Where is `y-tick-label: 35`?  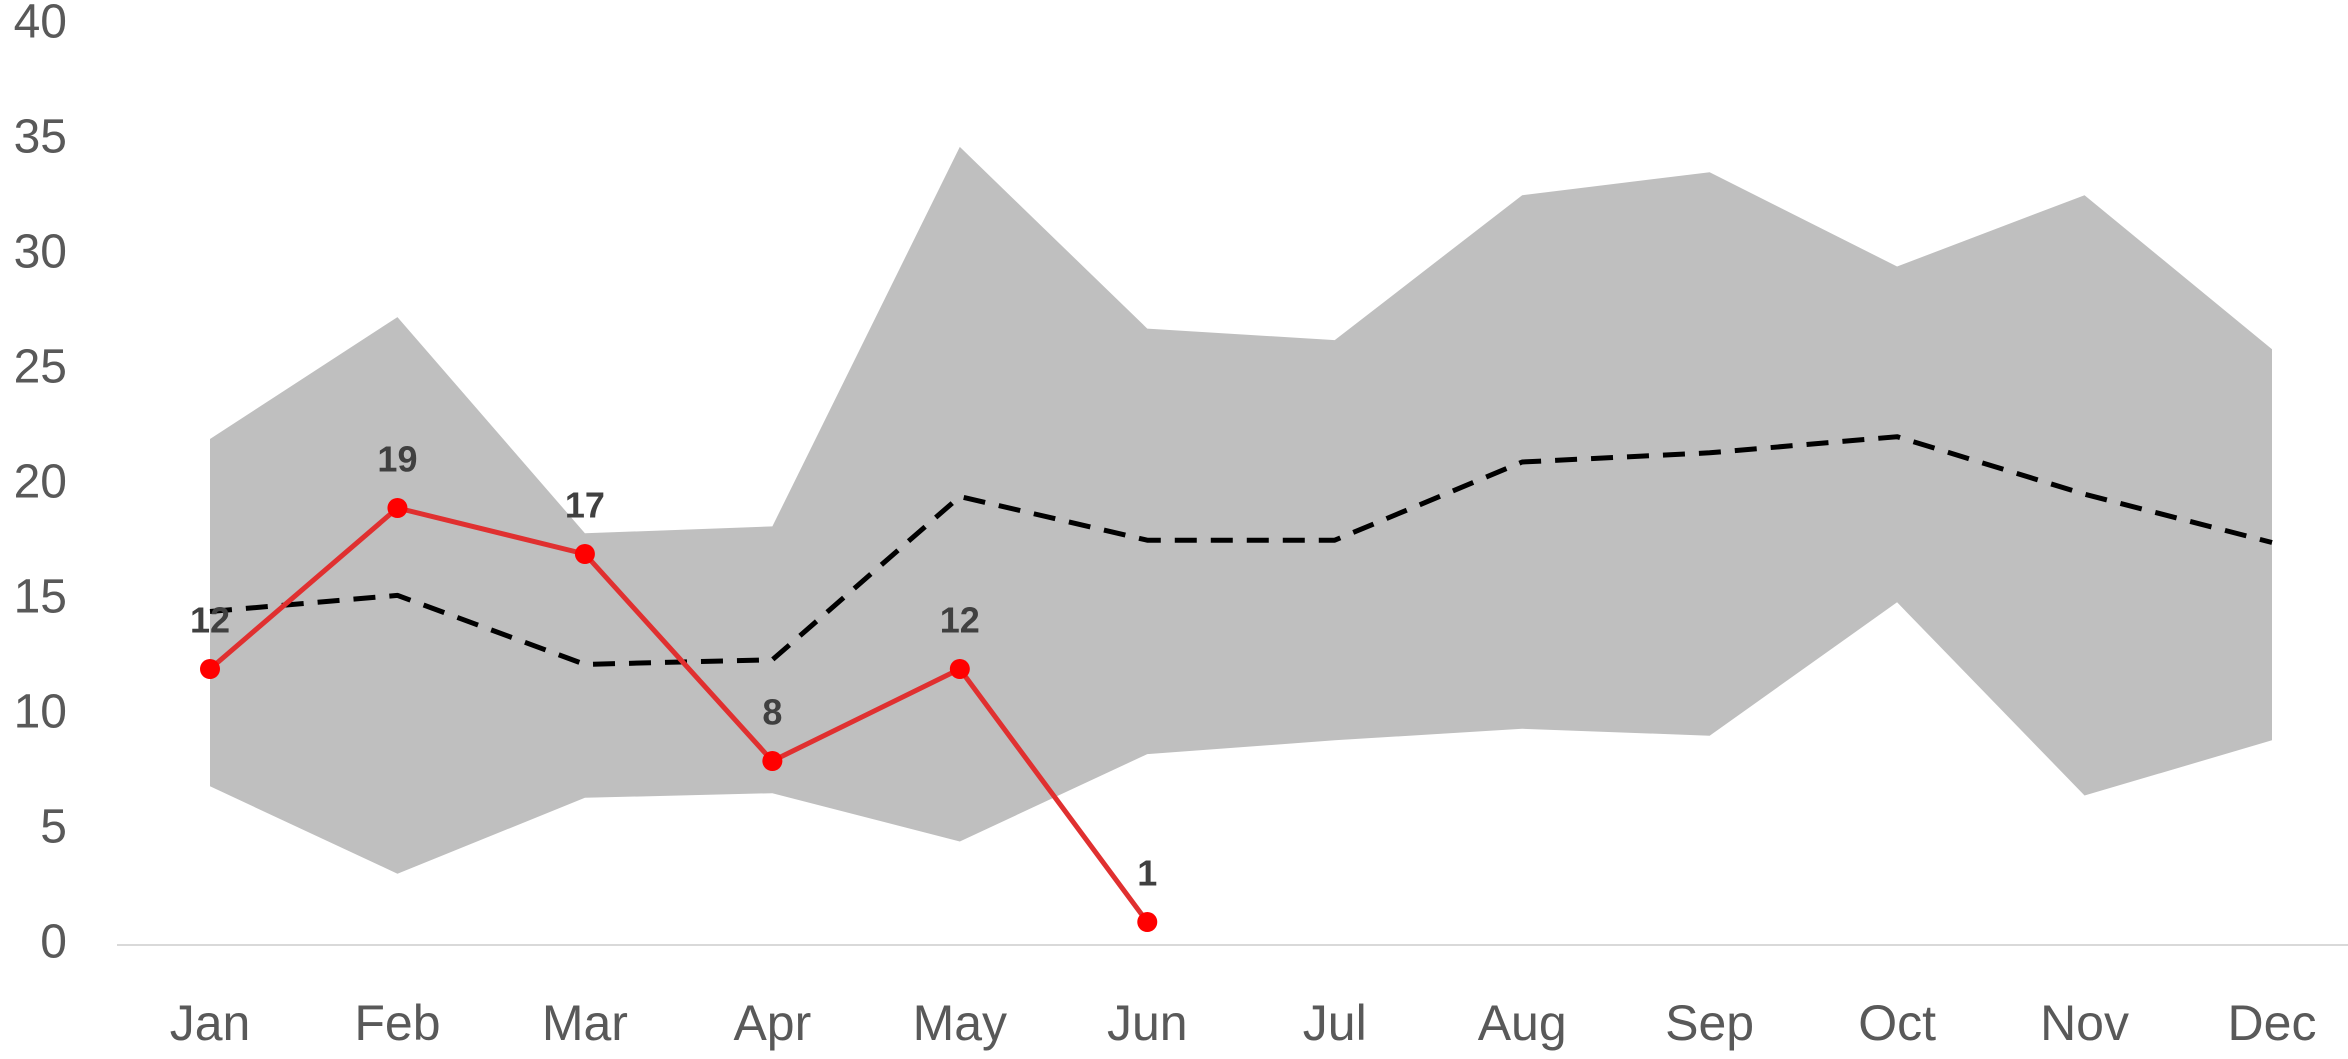 y-tick-label: 35 is located at coordinates (40, 137).